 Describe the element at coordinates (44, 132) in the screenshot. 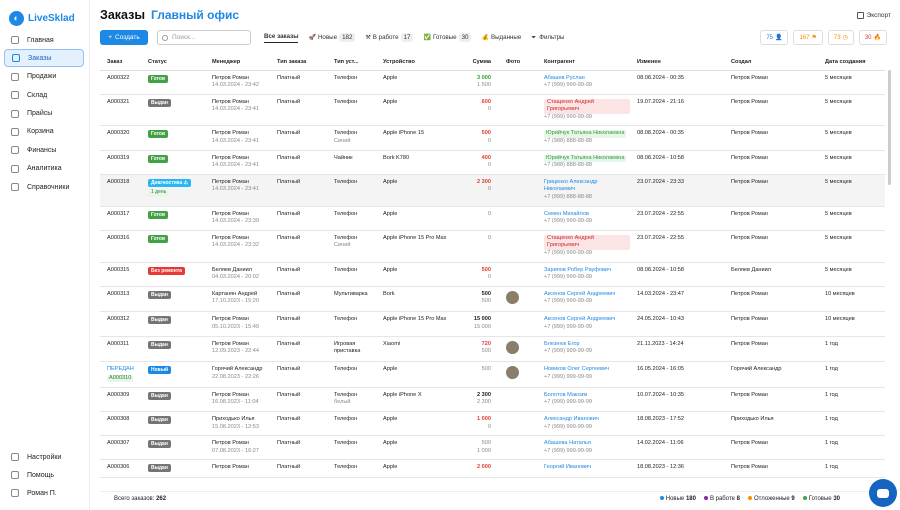

I see `sidebar-item-6: Корзина` at that location.